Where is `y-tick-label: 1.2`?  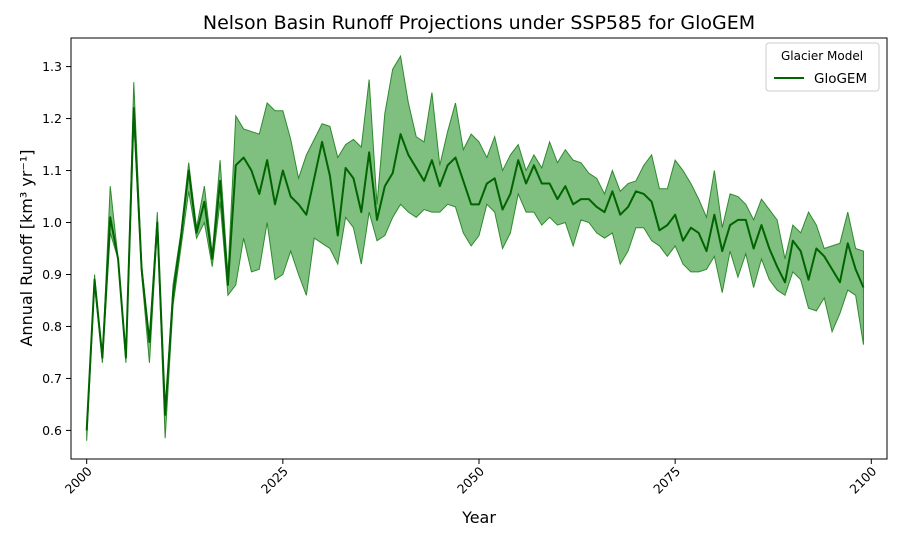
y-tick-label: 1.2 is located at coordinates (52, 118).